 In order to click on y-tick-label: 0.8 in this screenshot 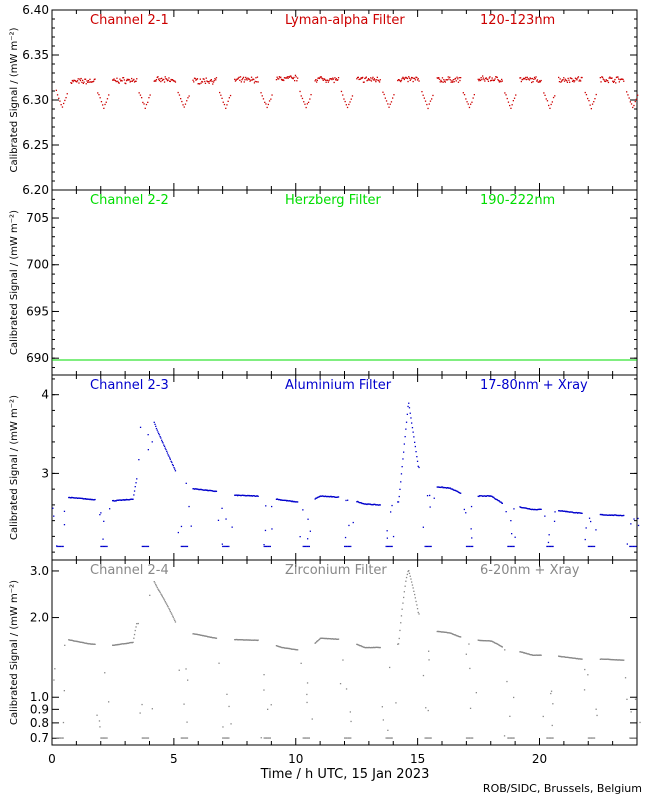, I will do `click(39, 723)`.